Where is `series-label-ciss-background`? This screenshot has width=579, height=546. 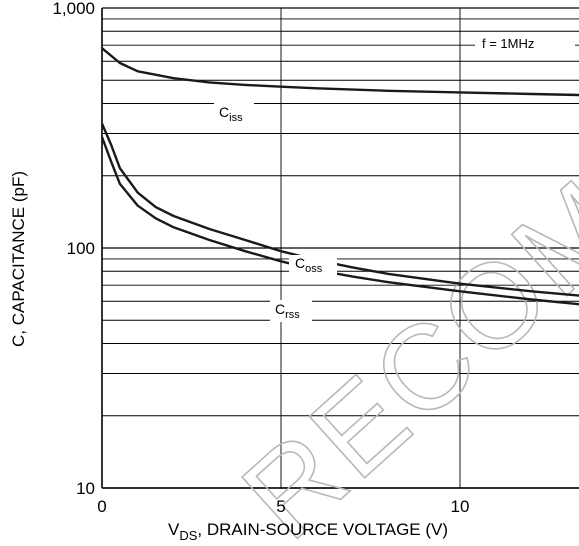 series-label-ciss-background is located at coordinates (234, 113).